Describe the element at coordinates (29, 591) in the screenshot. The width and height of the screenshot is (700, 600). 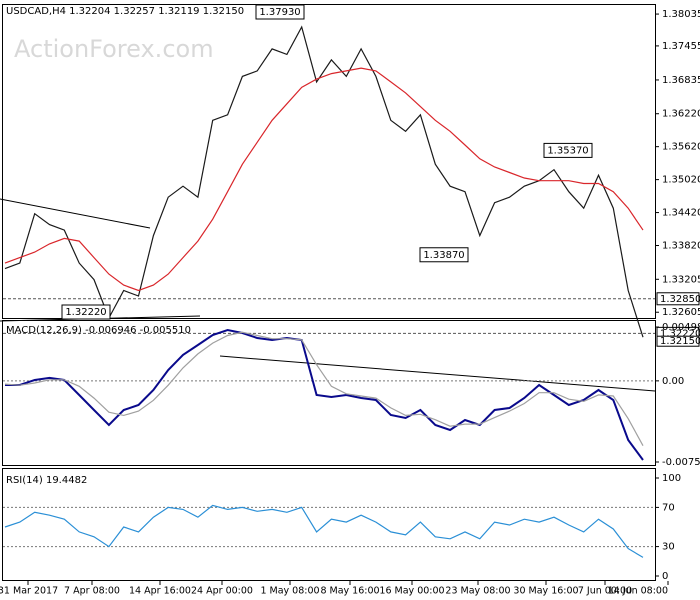
I see `x-tick-label: 31 Mar 2017` at that location.